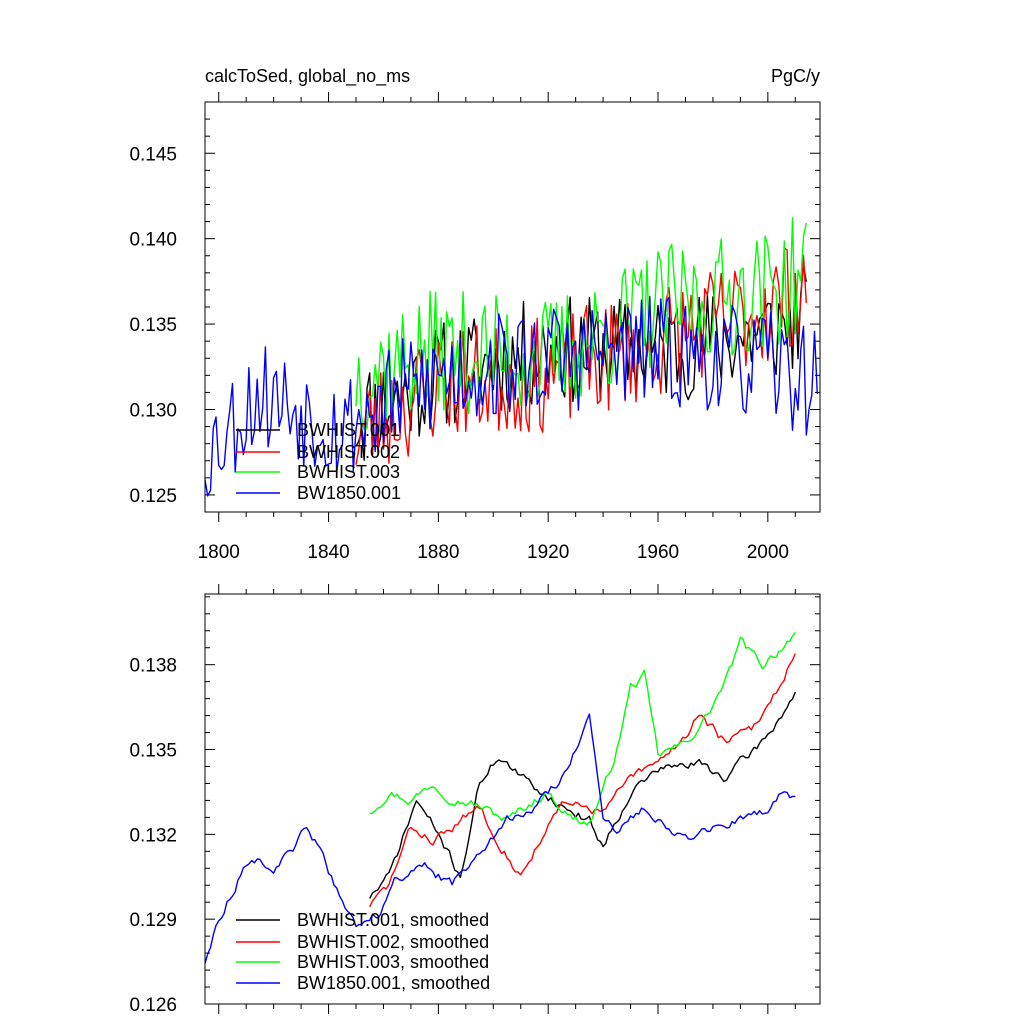 This screenshot has height=1024, width=1024. I want to click on y-tick-label: 0.145, so click(153, 154).